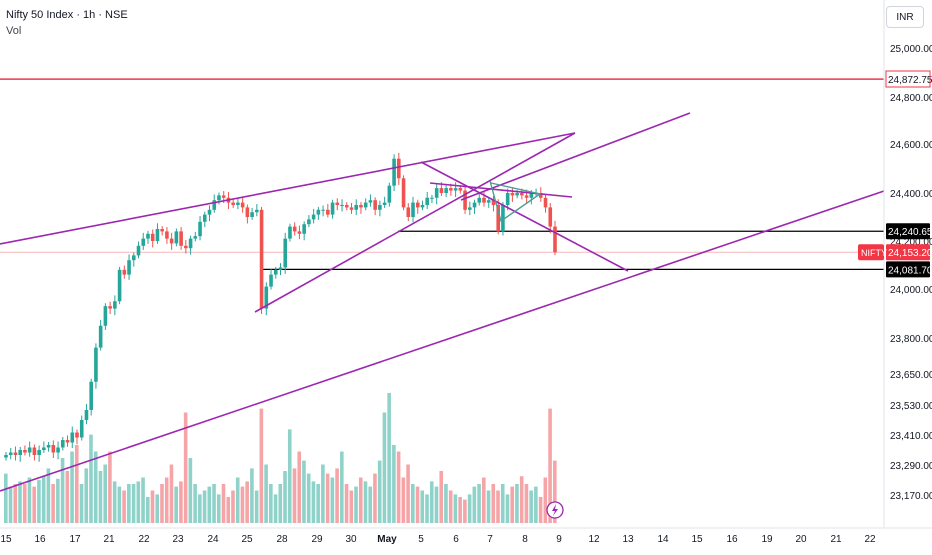 This screenshot has height=555, width=932. What do you see at coordinates (905, 17) in the screenshot?
I see `currency-button: INR` at bounding box center [905, 17].